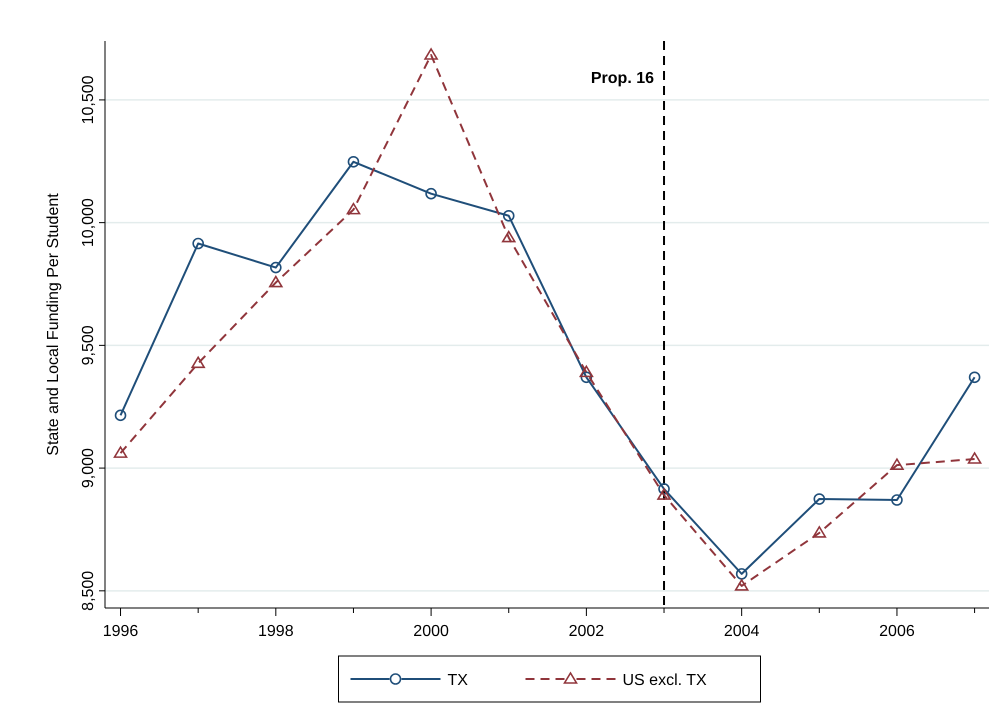 Image resolution: width=997 pixels, height=727 pixels. Describe the element at coordinates (897, 631) in the screenshot. I see `x-tick-label: 2006` at that location.